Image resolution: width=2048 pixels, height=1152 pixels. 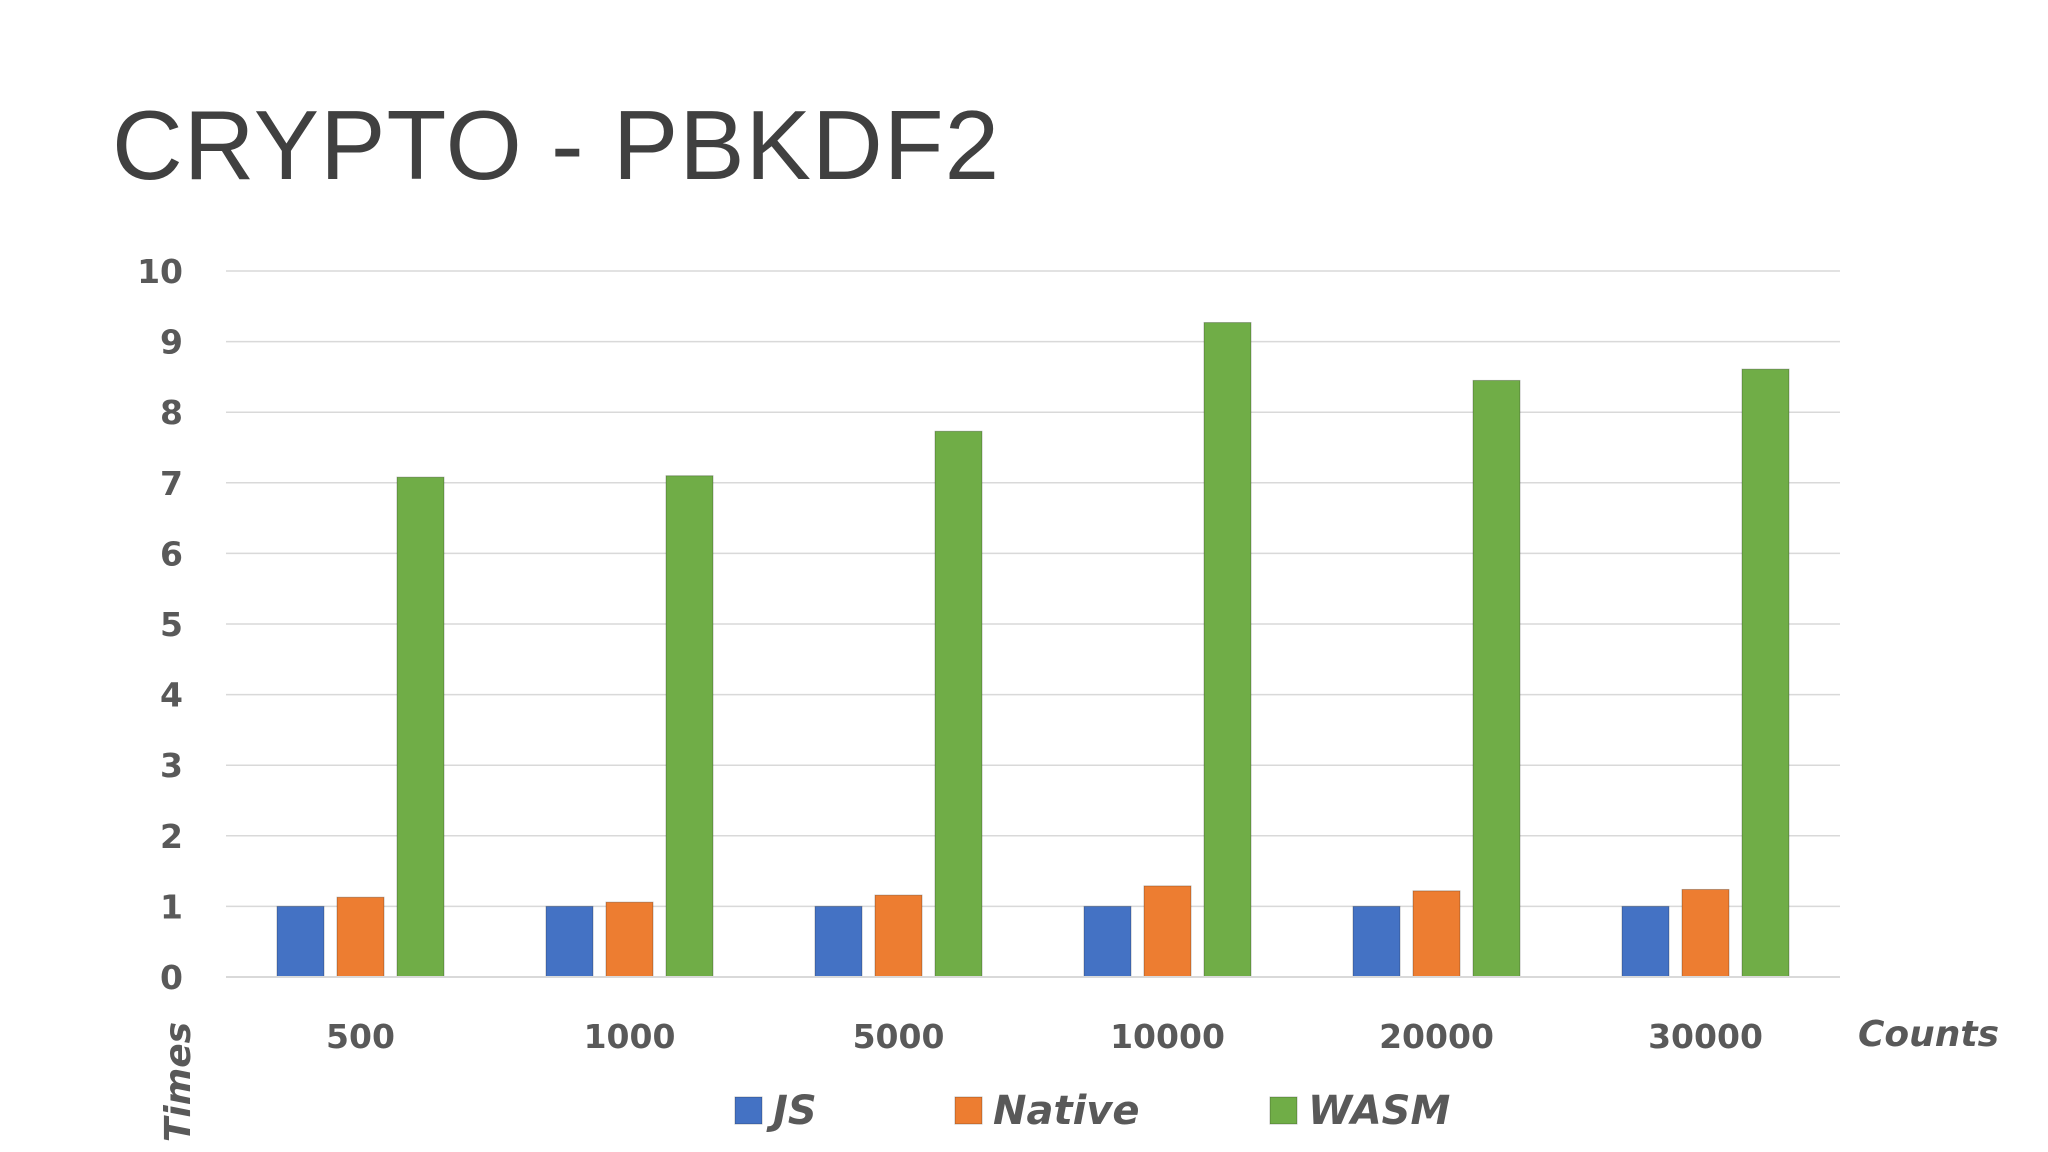 What do you see at coordinates (630, 1036) in the screenshot?
I see `x-tick-label: 1000` at bounding box center [630, 1036].